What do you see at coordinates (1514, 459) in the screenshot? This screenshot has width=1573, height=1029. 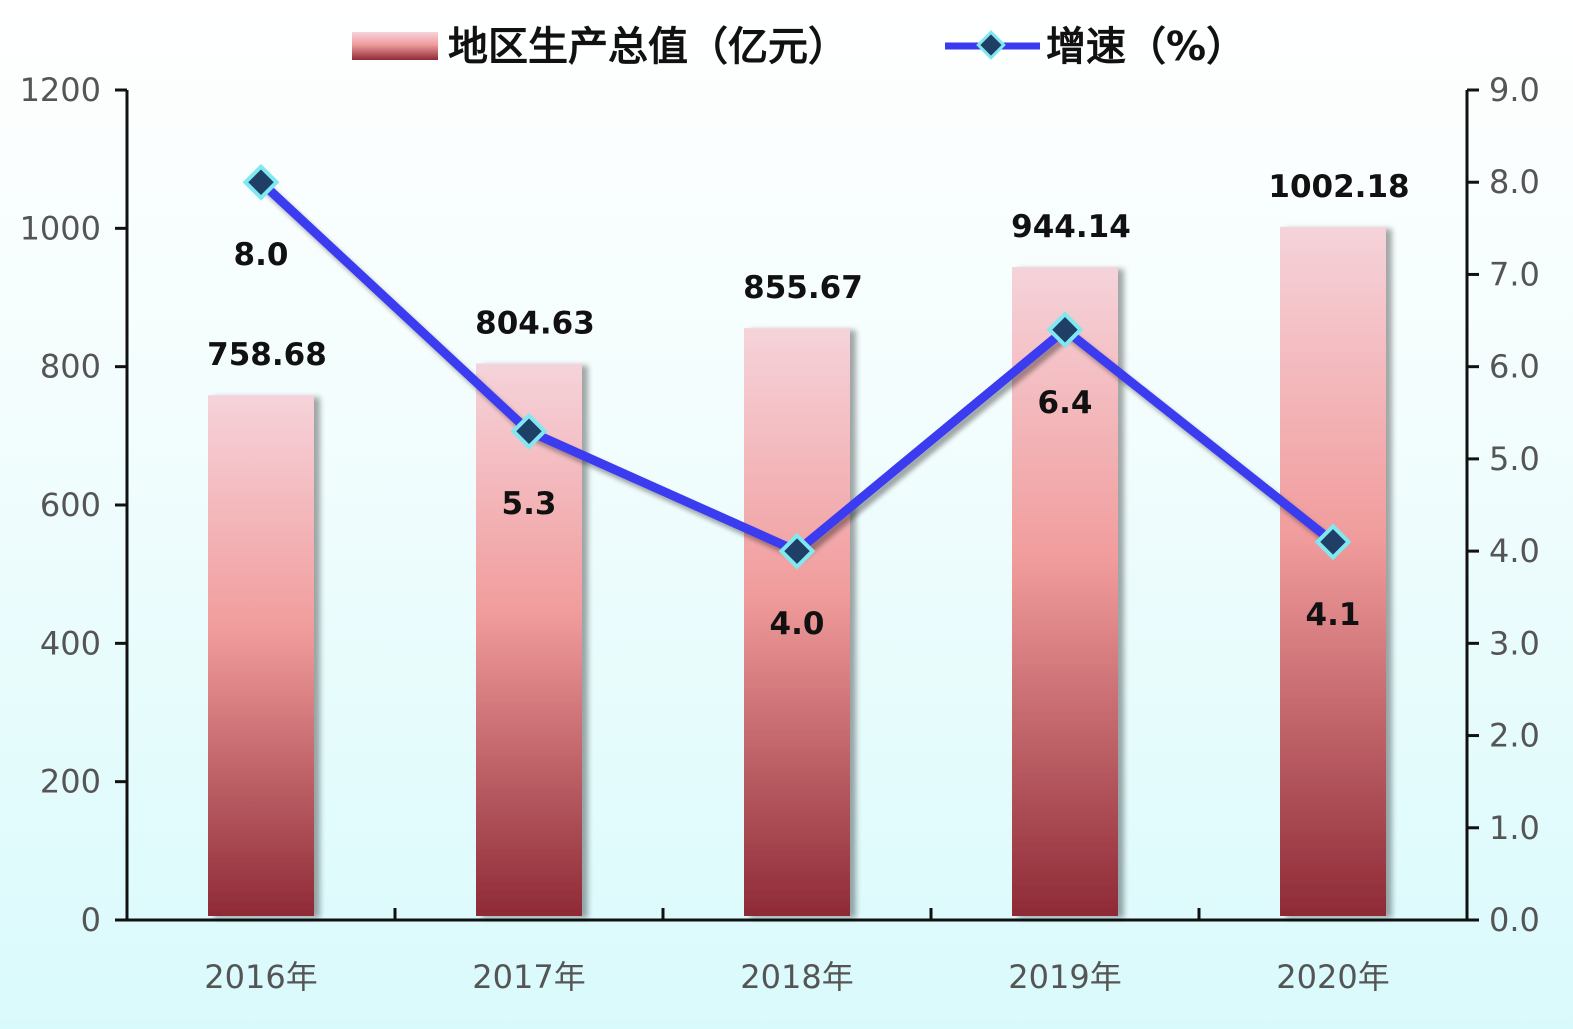 I see `y-right-tick-label: 5.0` at bounding box center [1514, 459].